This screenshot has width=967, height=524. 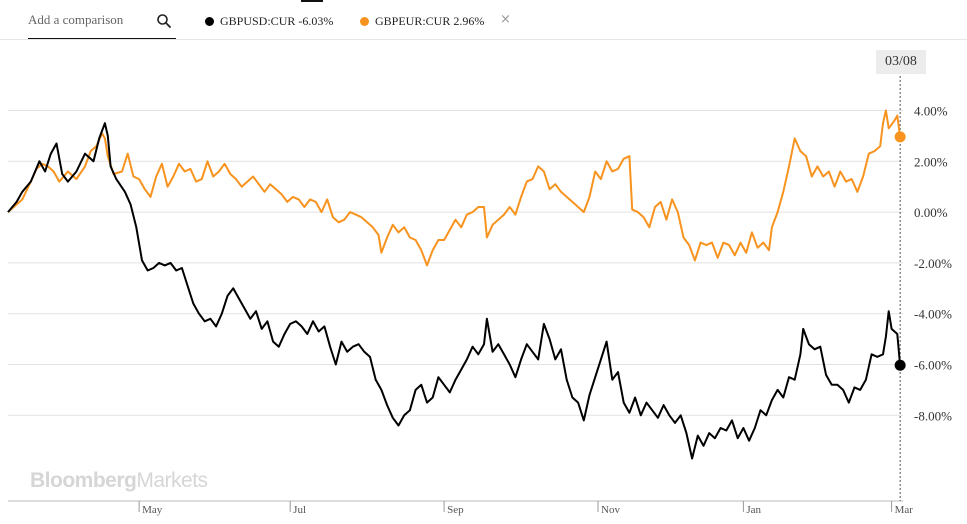 I want to click on y-tick-label: 2.00%, so click(x=931, y=161).